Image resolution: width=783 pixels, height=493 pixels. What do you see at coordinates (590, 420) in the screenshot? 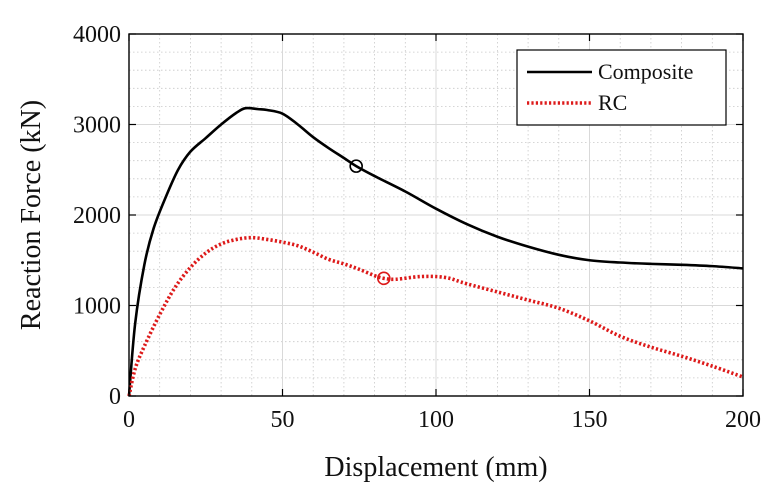
I see `x-tick-label: 150` at bounding box center [590, 420].